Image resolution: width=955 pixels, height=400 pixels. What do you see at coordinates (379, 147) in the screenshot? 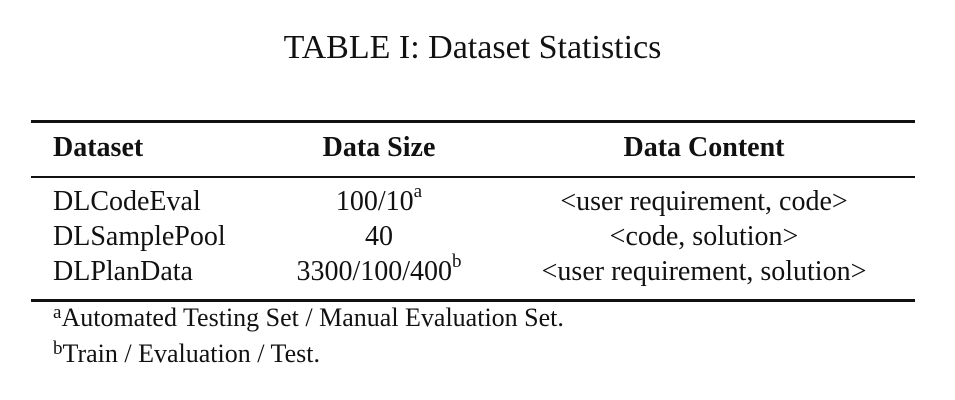
I see `header-data-size: Data Size` at bounding box center [379, 147].